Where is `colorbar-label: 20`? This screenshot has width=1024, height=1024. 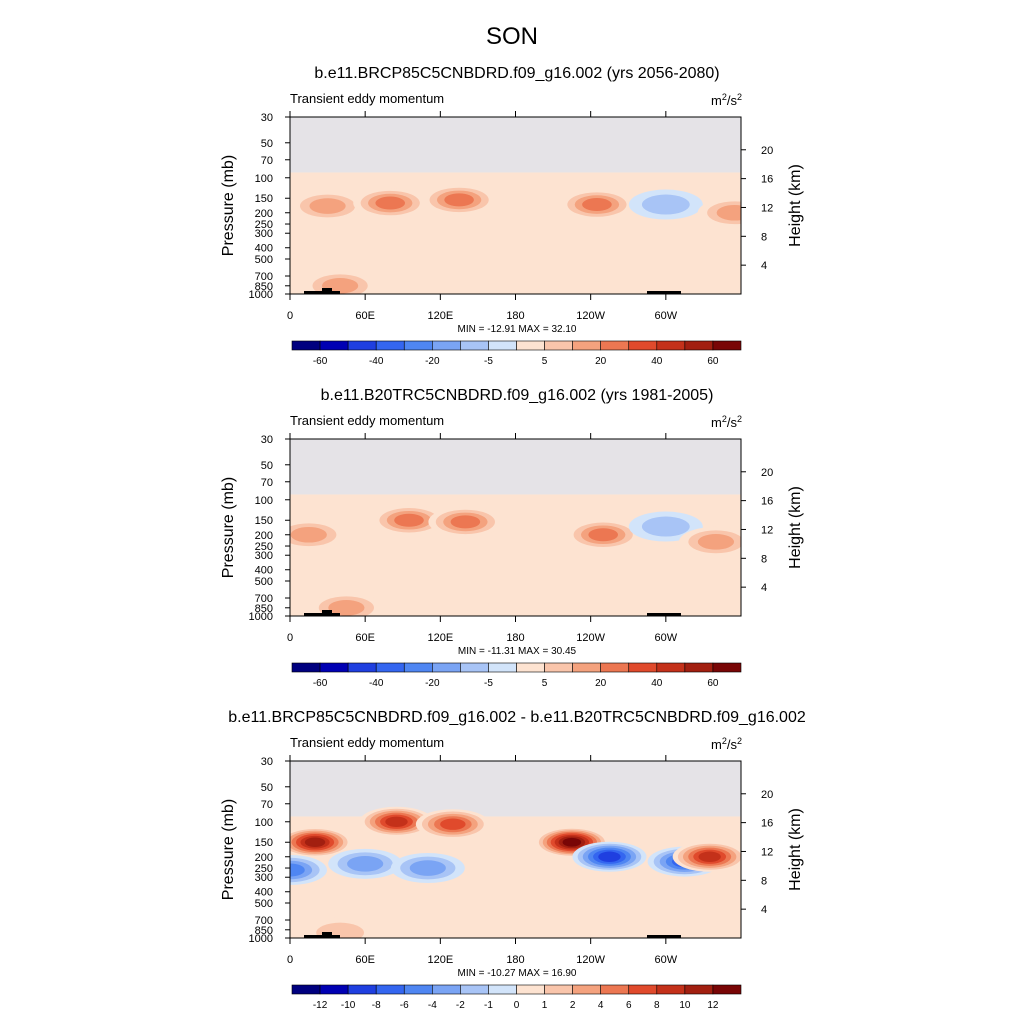 colorbar-label: 20 is located at coordinates (601, 361).